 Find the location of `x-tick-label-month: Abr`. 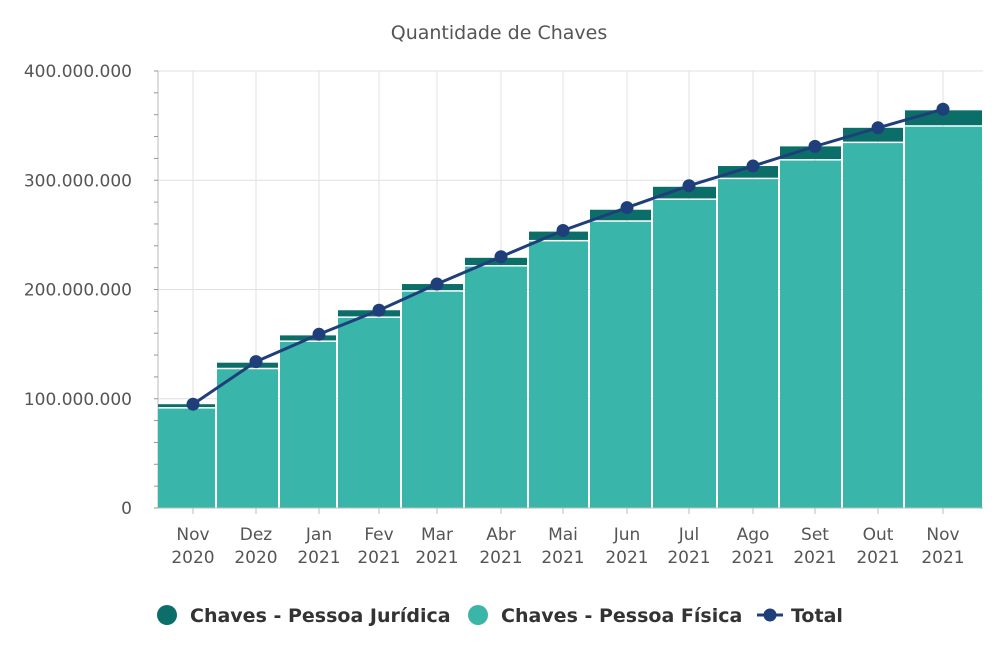

x-tick-label-month: Abr is located at coordinates (500, 535).